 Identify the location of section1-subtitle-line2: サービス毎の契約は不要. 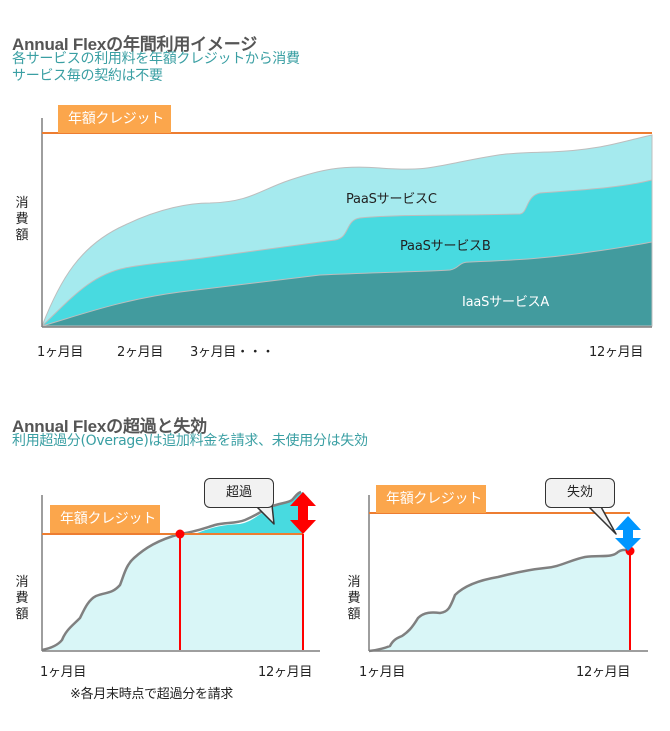
(87, 76).